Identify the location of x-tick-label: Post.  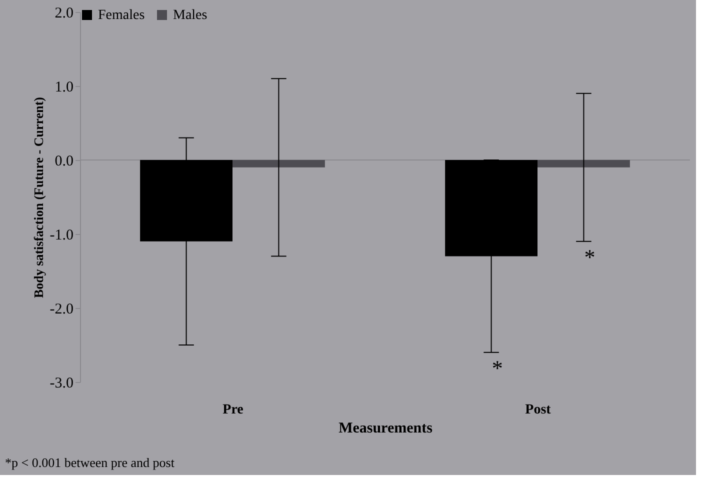
(538, 410).